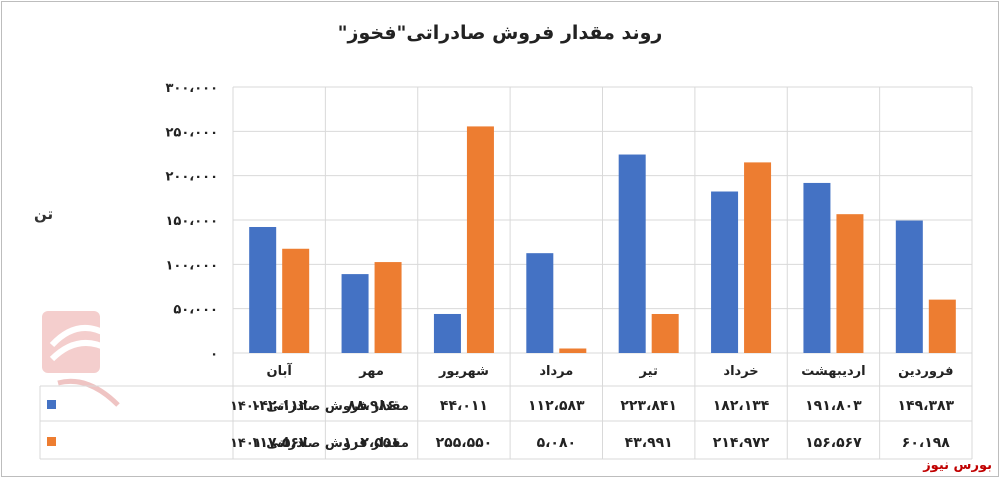 The height and width of the screenshot is (479, 1000). What do you see at coordinates (464, 406) in the screenshot?
I see `data-label-1400: ۴۴،۰۱۱` at bounding box center [464, 406].